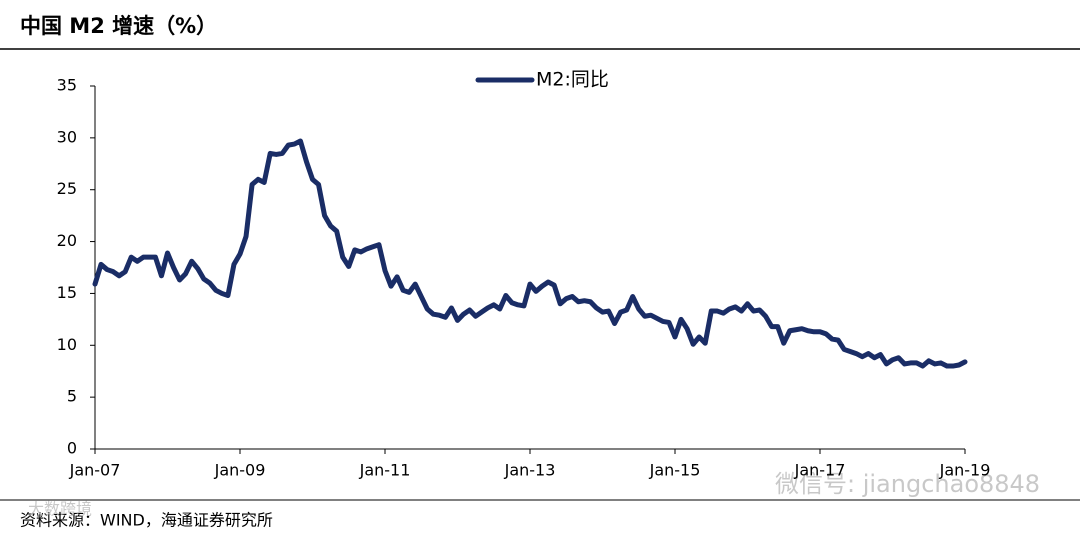 The width and height of the screenshot is (1080, 534). What do you see at coordinates (572, 80) in the screenshot?
I see `legend-label: M2:同比` at bounding box center [572, 80].